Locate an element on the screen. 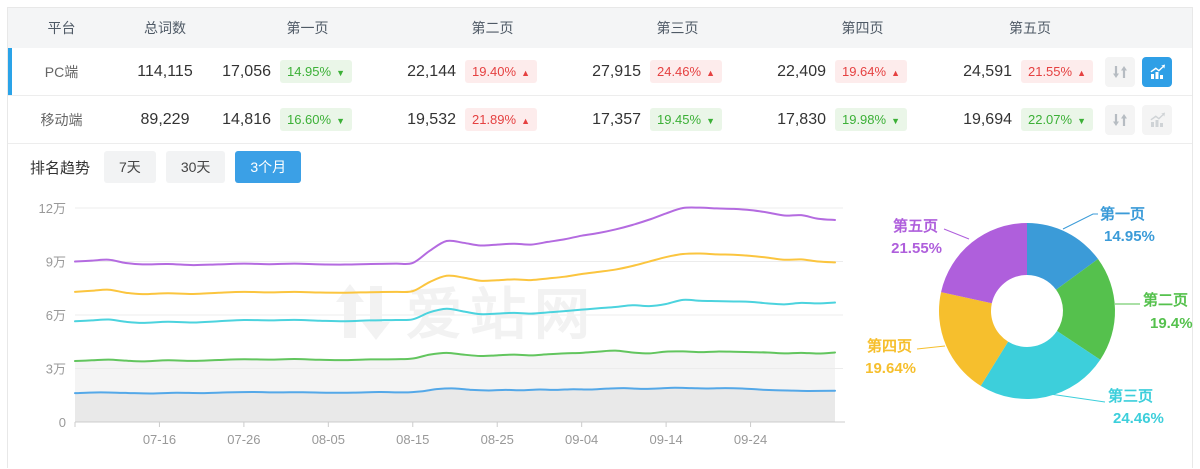  platform-label: 移动端 is located at coordinates (61, 119).